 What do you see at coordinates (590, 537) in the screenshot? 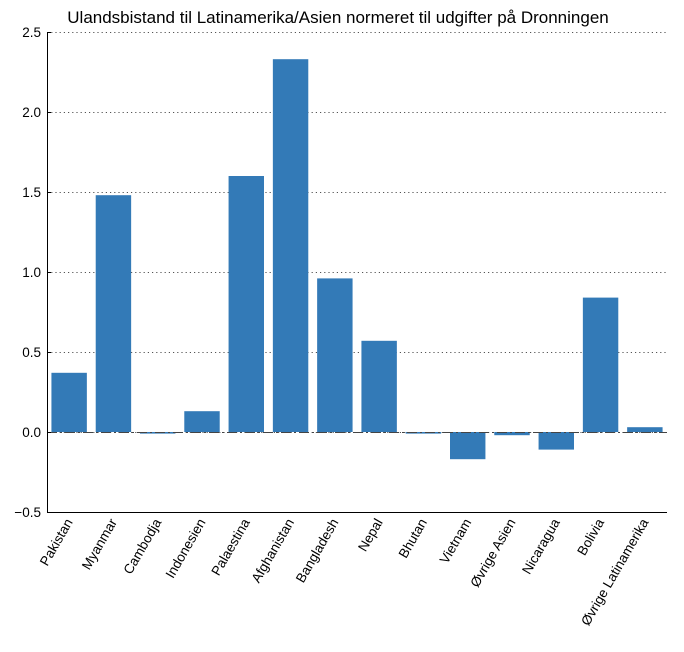
I see `x-tick-label: Bolivia` at bounding box center [590, 537].